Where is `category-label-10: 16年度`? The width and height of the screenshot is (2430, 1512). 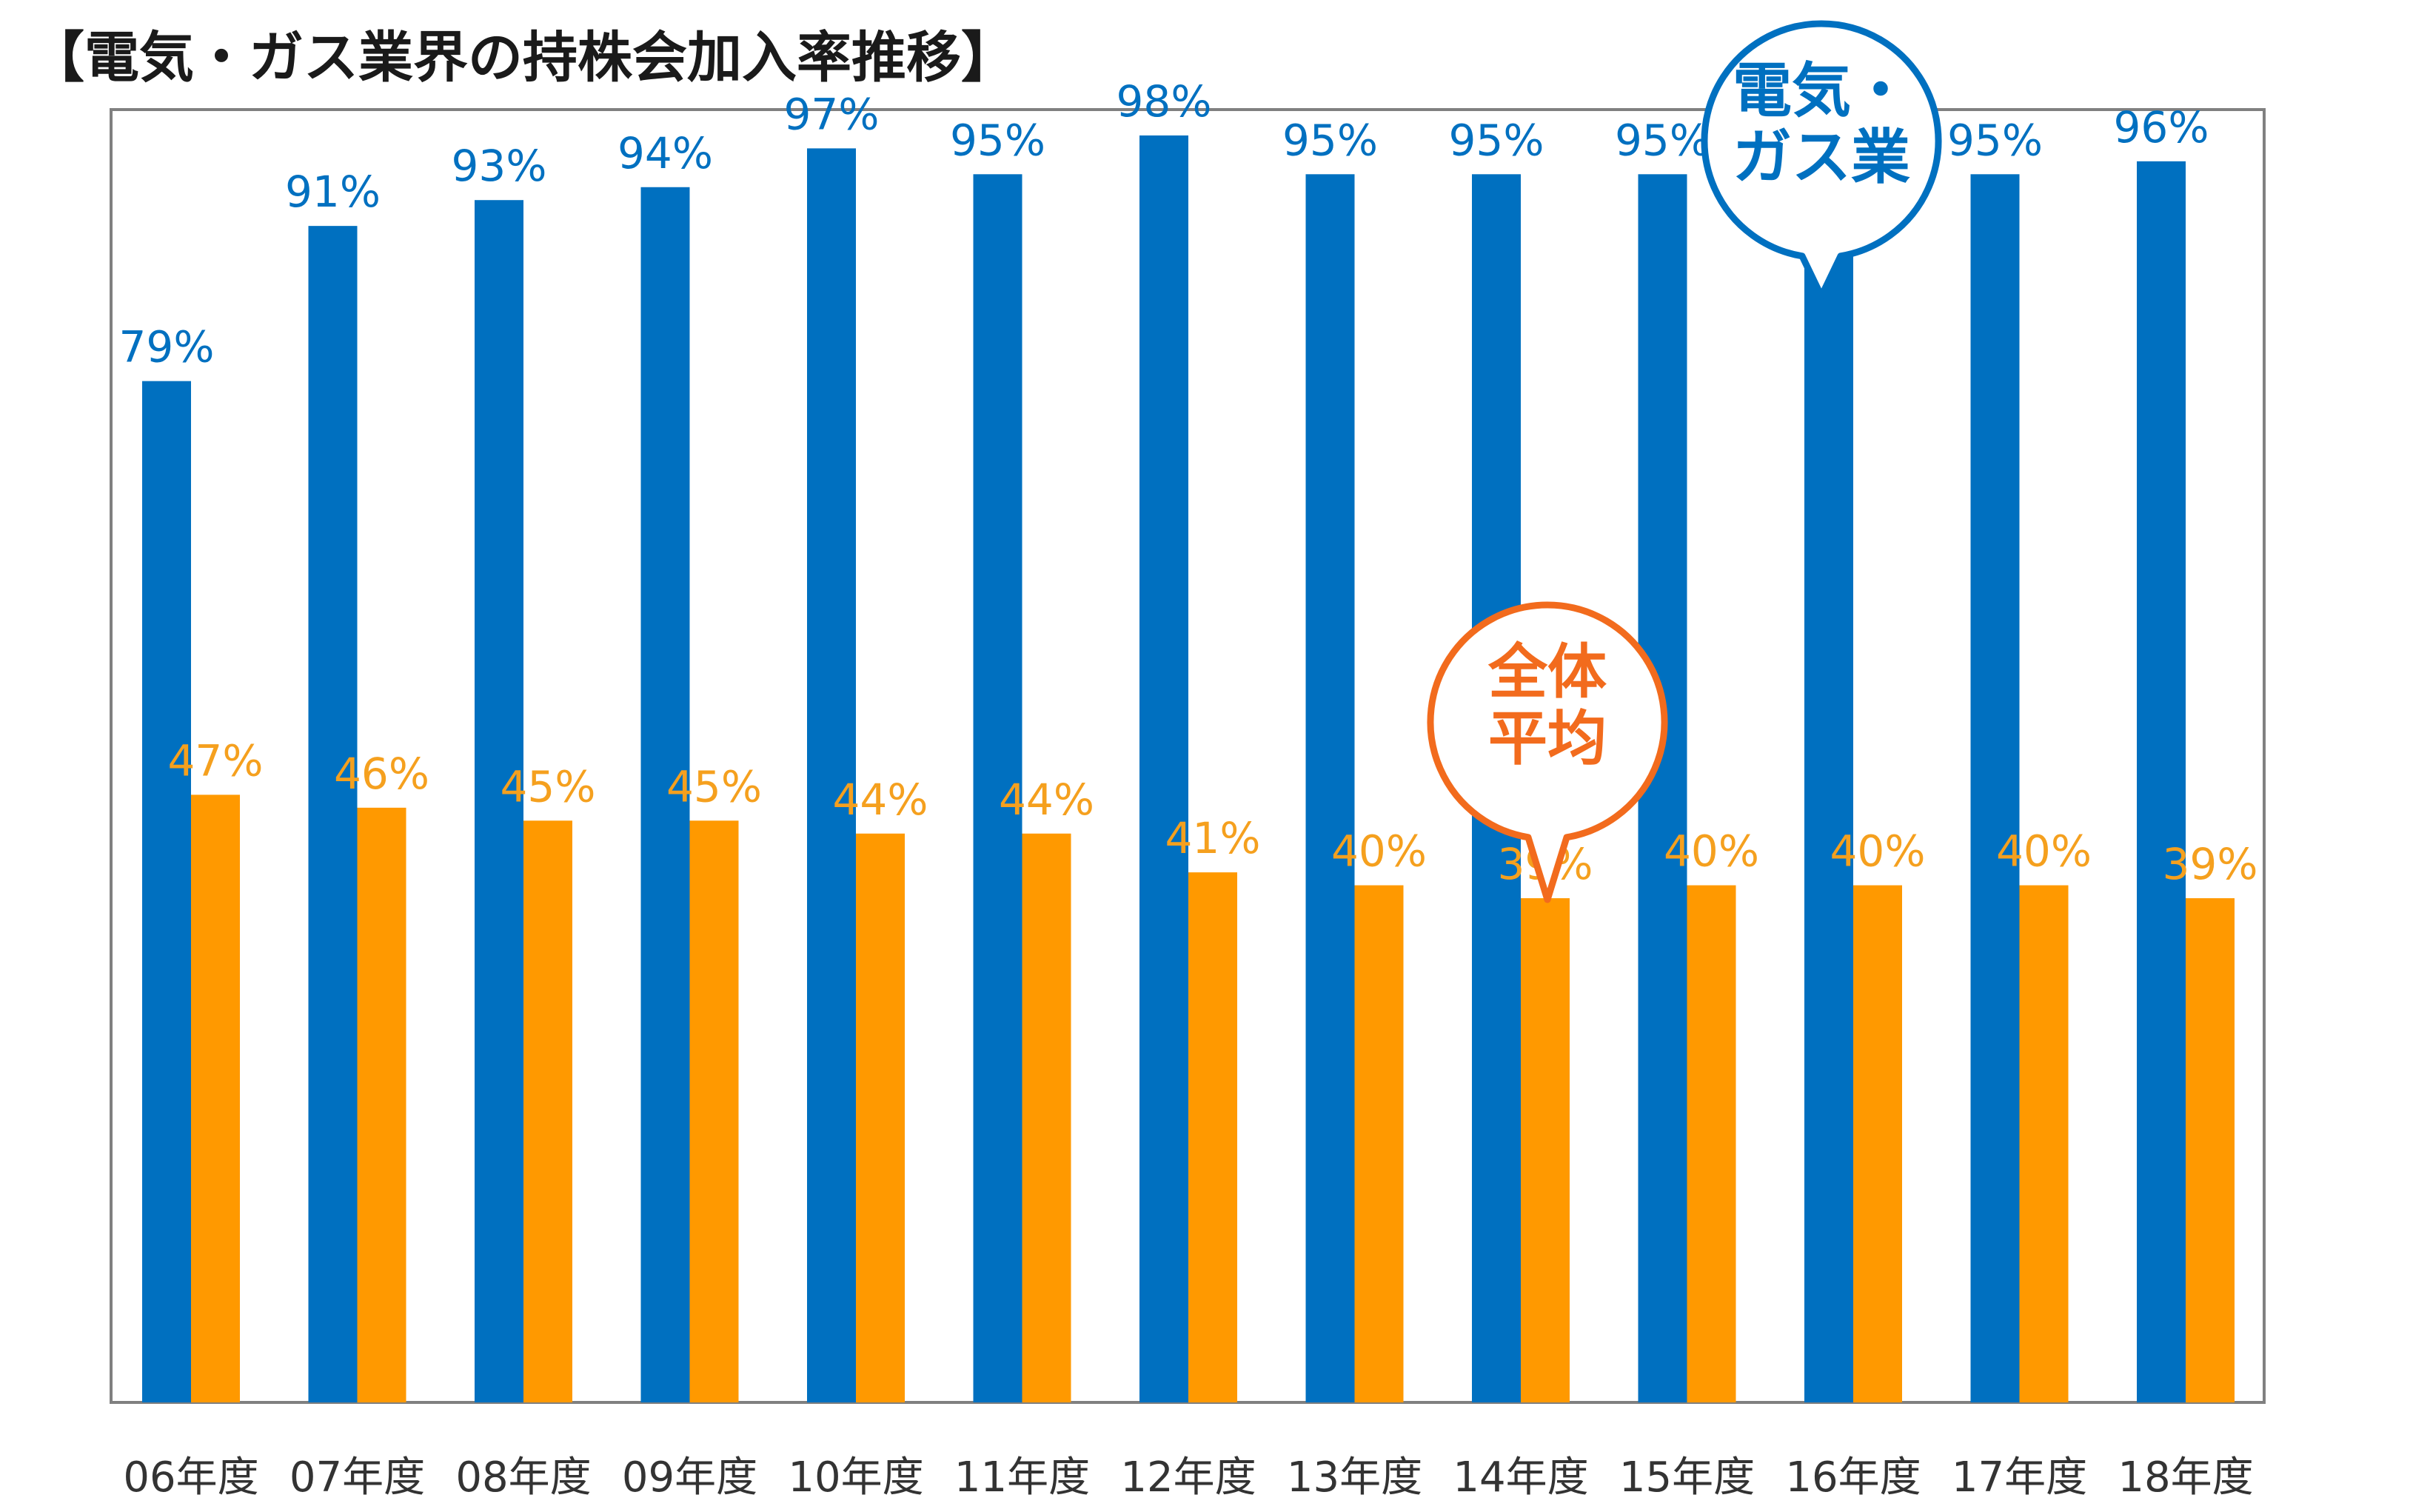
category-label-10: 16年度 is located at coordinates (1853, 1478).